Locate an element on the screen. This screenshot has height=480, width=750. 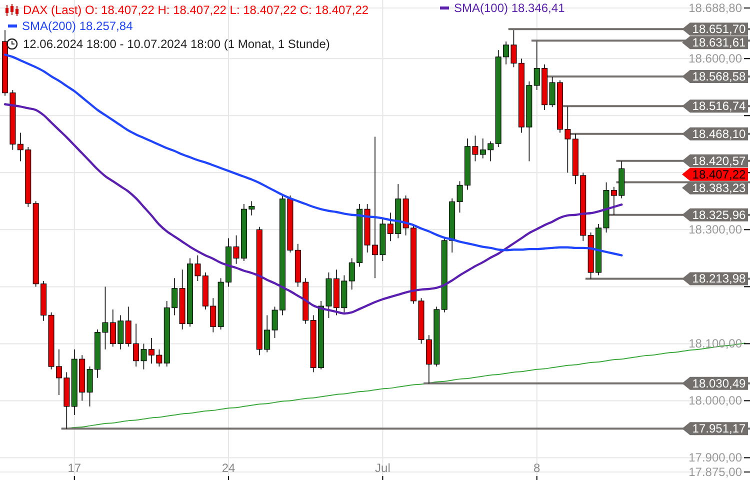
text: SMA(100) 18.346,41 is located at coordinates (510, 8).